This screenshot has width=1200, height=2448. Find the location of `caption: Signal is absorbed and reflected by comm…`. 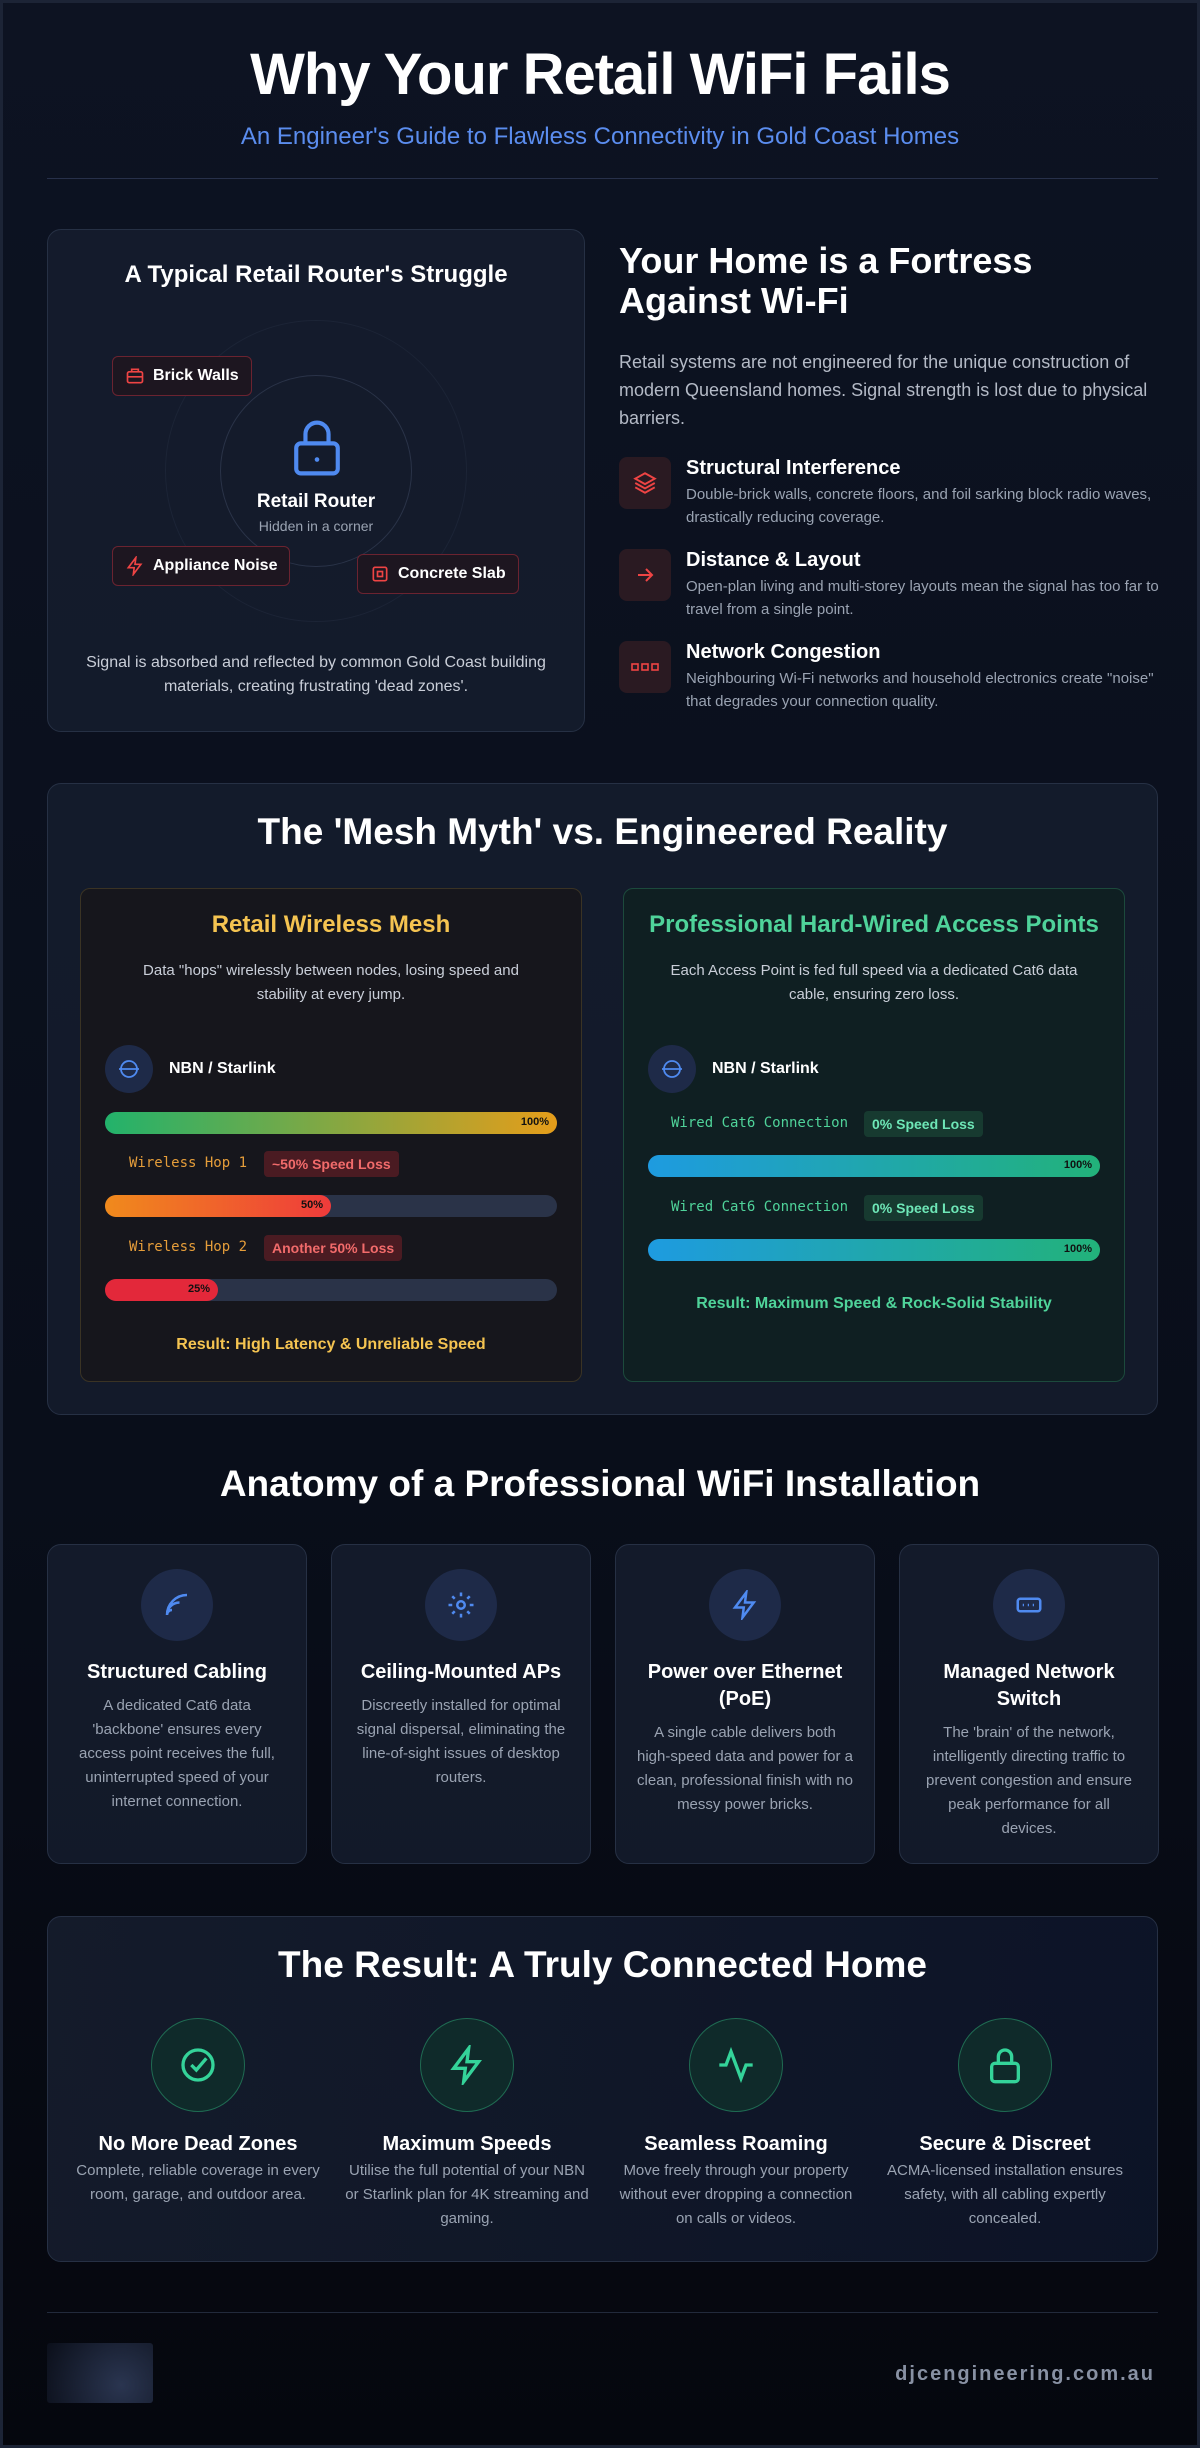

caption: Signal is absorbed and reflected by comm… is located at coordinates (316, 674).